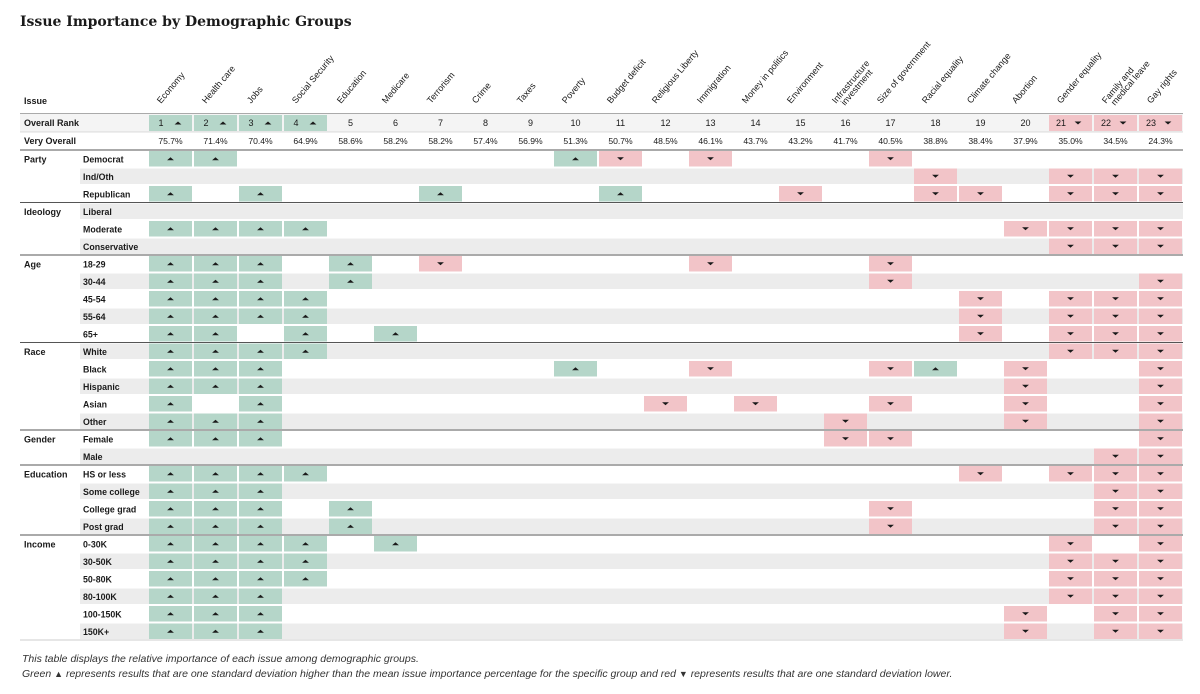  I want to click on row-label-30-44: 30-44, so click(94, 282).